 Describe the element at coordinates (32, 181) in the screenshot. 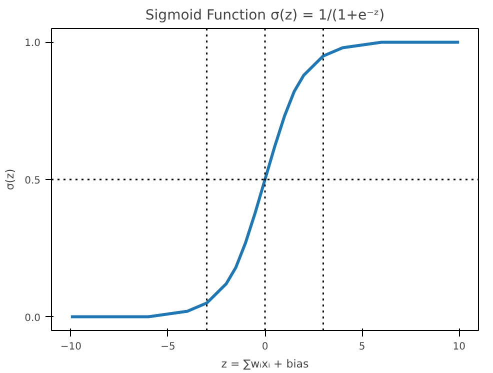

I see `y-tick-label: 0.5` at that location.